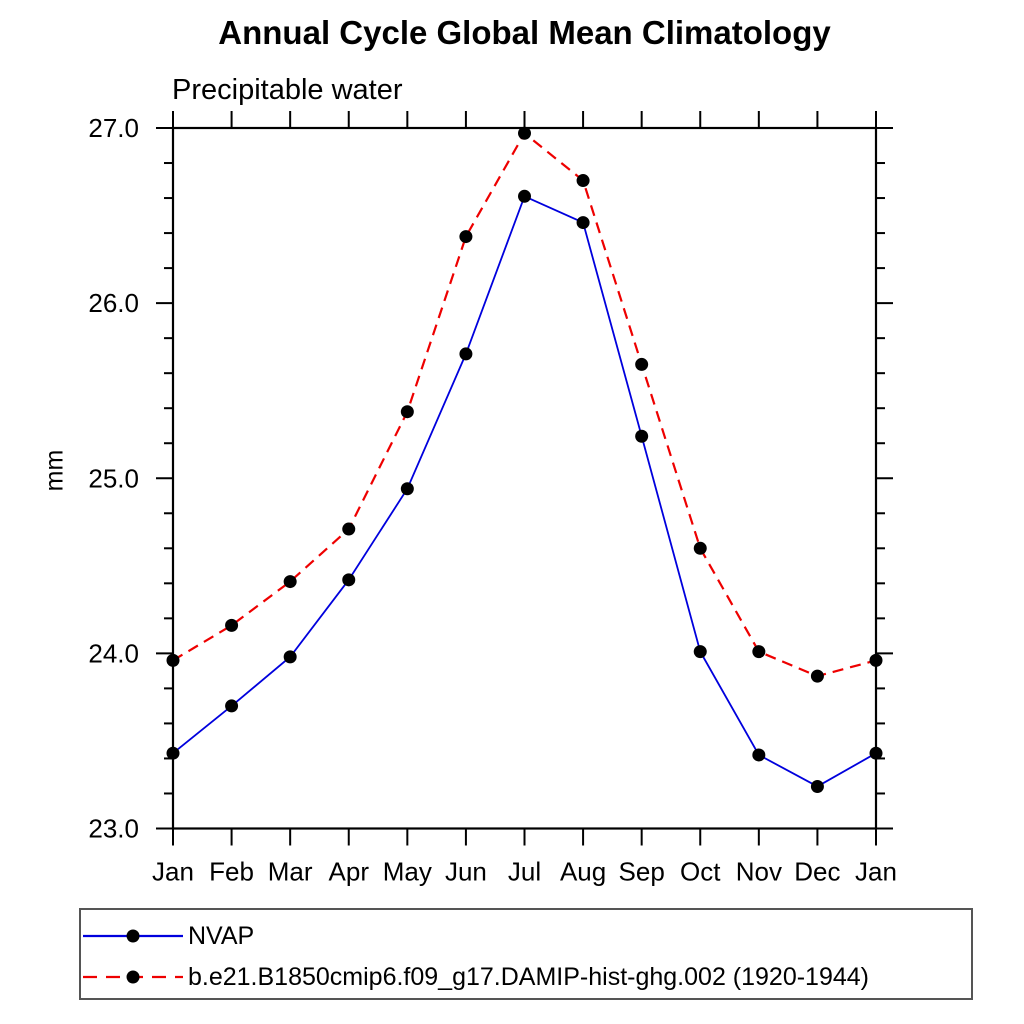 The image size is (1024, 1024). I want to click on x-tick-label: May, so click(407, 872).